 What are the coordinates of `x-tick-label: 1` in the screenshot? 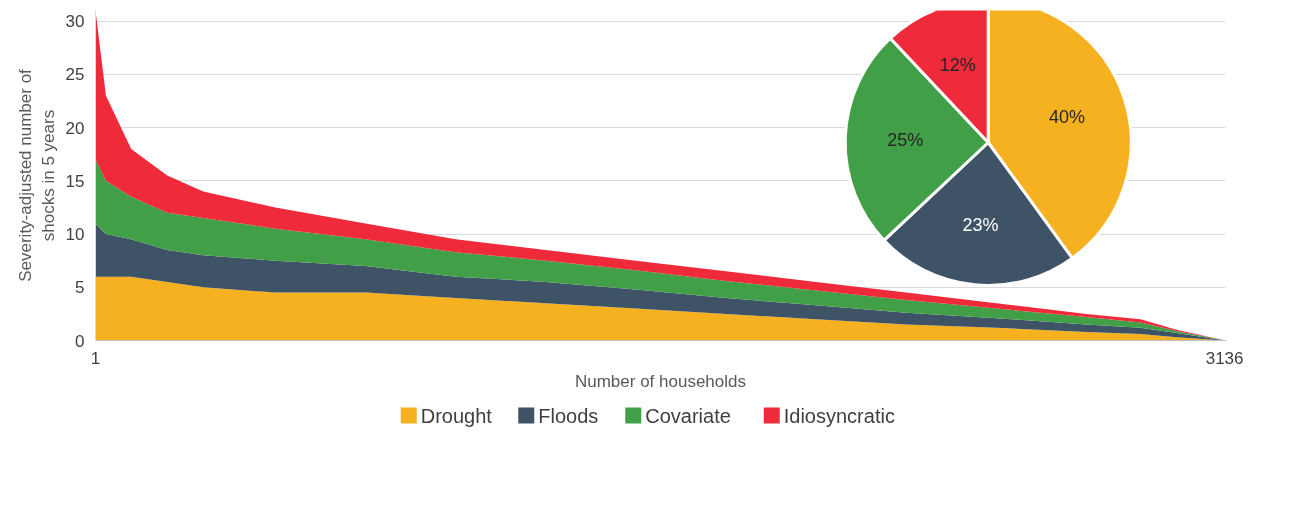 It's located at (95, 358).